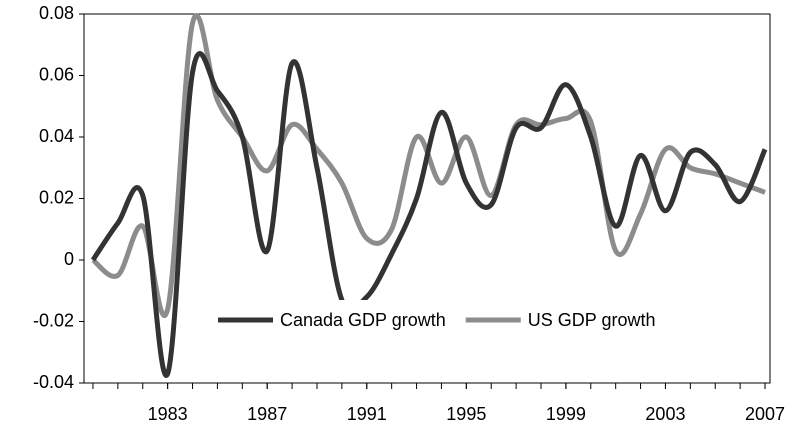 The height and width of the screenshot is (434, 796). Describe the element at coordinates (665, 414) in the screenshot. I see `x-tick-label: 2003` at that location.